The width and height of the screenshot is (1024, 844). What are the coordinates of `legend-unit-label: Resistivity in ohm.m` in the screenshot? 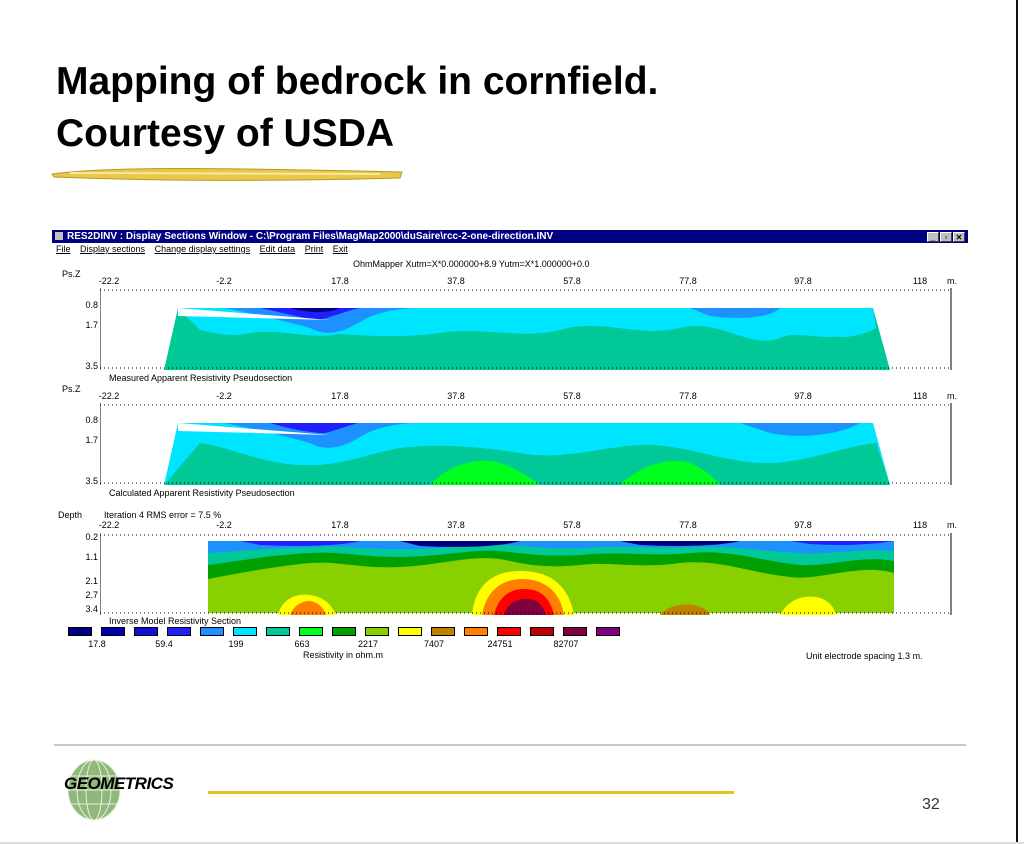 It's located at (343, 655).